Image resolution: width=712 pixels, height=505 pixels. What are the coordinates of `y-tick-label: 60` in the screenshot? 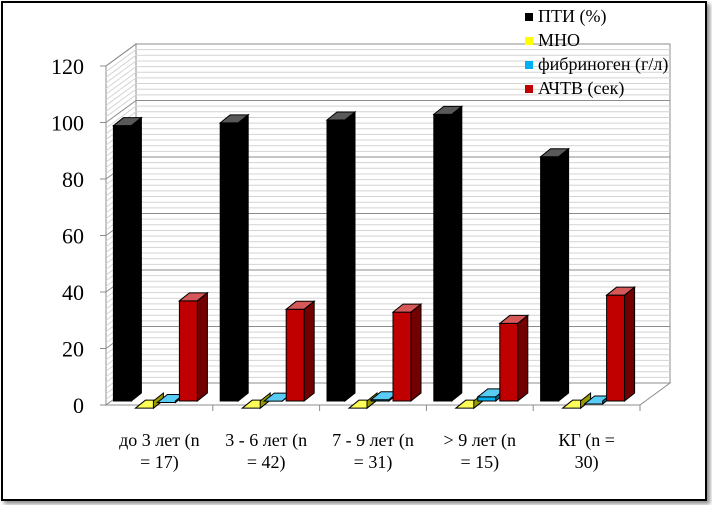 It's located at (73, 236).